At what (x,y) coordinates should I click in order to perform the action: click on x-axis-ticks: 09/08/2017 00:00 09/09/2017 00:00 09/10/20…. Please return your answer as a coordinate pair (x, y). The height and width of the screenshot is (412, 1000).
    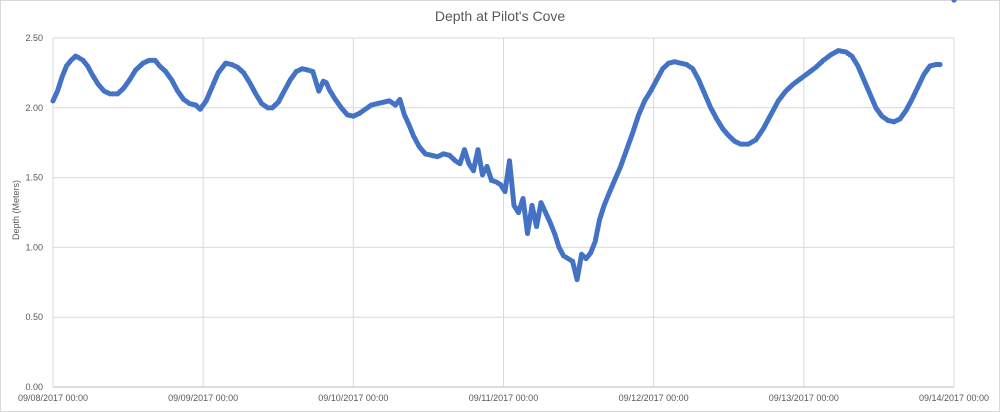
    Looking at the image, I should click on (503, 398).